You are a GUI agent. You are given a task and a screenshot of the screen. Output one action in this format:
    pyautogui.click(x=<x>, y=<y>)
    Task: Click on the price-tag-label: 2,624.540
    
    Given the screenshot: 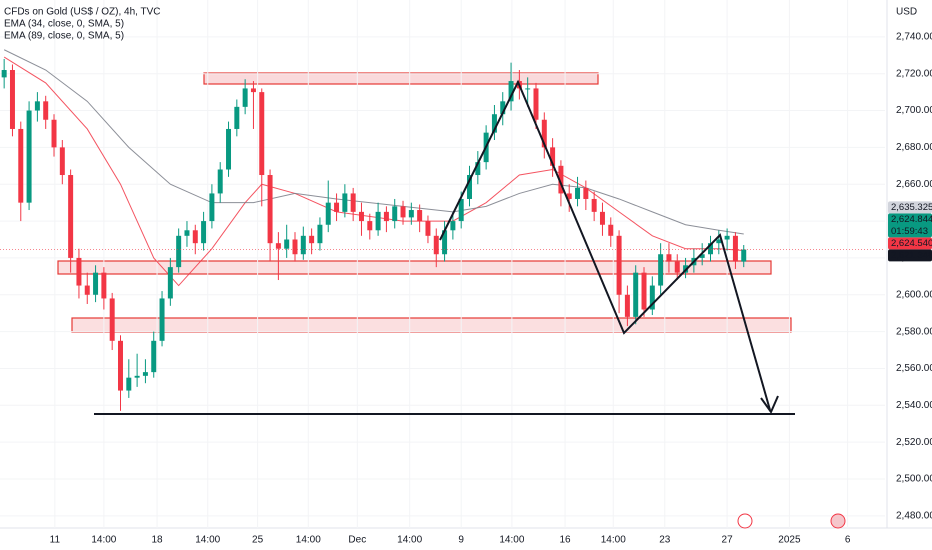 What is the action you would take?
    pyautogui.click(x=911, y=243)
    